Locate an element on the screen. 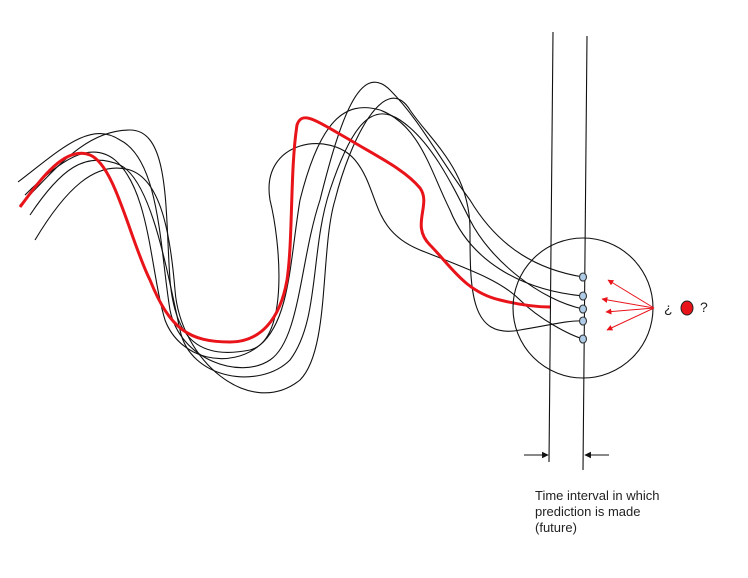  prediction-window is located at coordinates (583, 251).